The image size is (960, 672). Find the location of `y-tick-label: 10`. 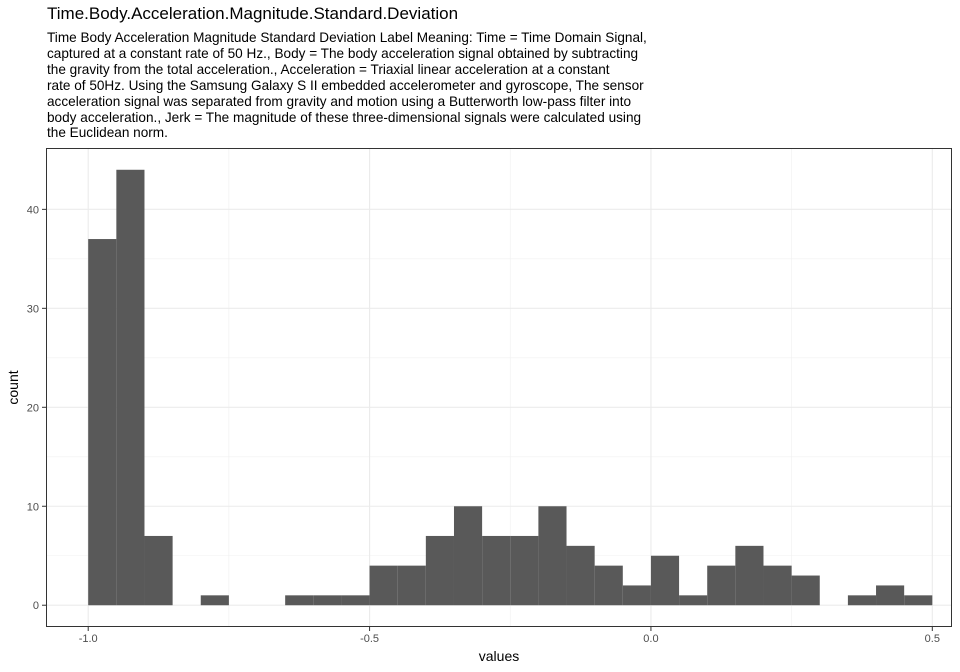

y-tick-label: 10 is located at coordinates (33, 507).